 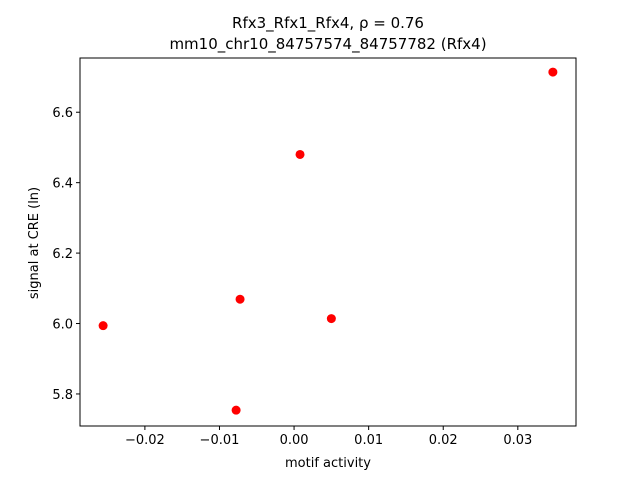 What do you see at coordinates (294, 440) in the screenshot?
I see `x-tick-label: 0.00` at bounding box center [294, 440].